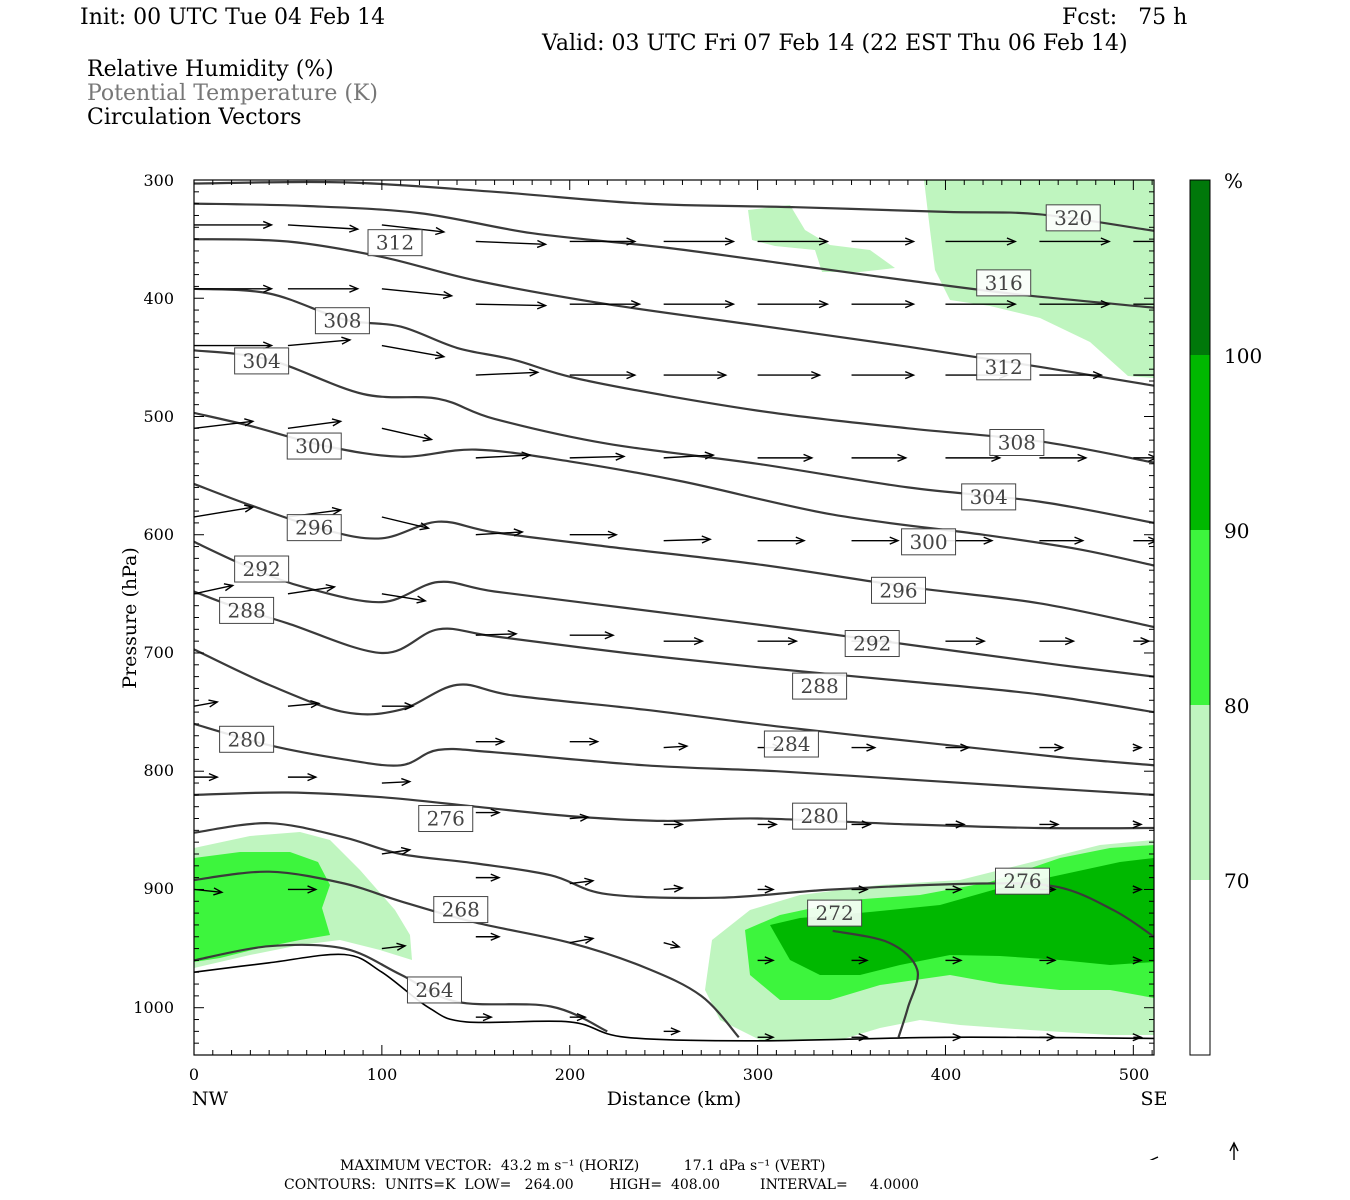 This screenshot has height=1200, width=1350. Describe the element at coordinates (570, 1074) in the screenshot. I see `x-tick-label: 200` at that location.